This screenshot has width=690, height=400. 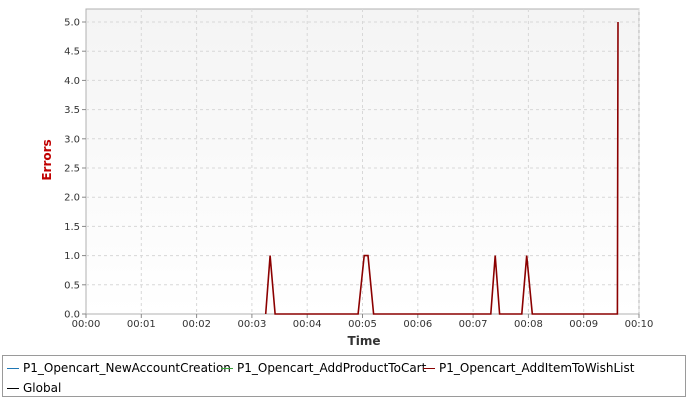 What do you see at coordinates (86, 324) in the screenshot?
I see `x-tick-label: 00:00` at bounding box center [86, 324].